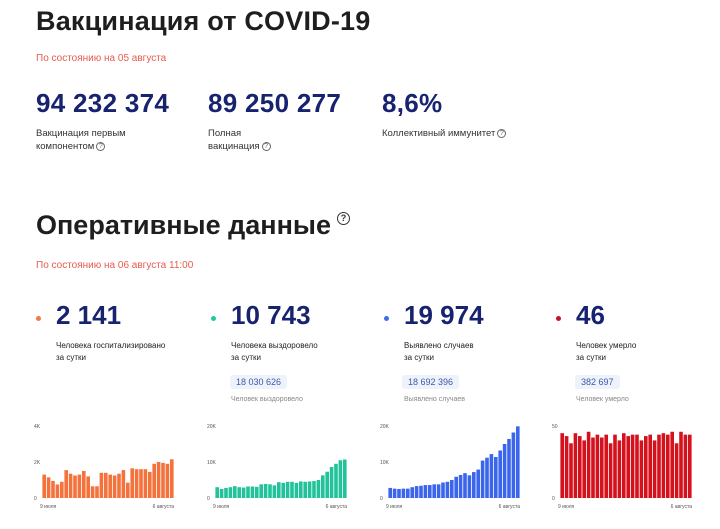 This screenshot has width=720, height=529. What do you see at coordinates (259, 382) in the screenshot?
I see `recovered-total: 18 030 626` at bounding box center [259, 382].